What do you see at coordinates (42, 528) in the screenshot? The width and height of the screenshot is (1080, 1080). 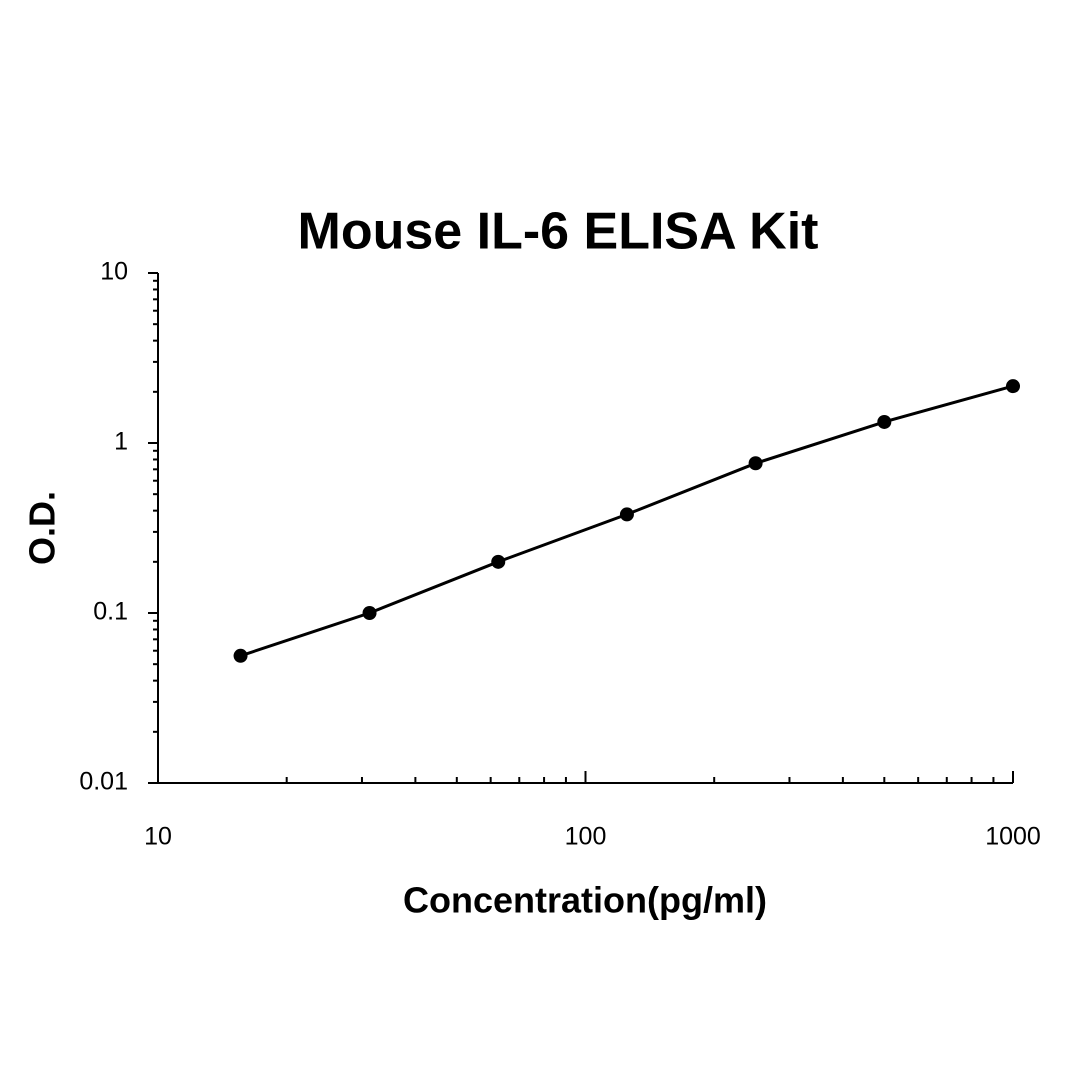 I see `y-axis-label: O.D.` at bounding box center [42, 528].